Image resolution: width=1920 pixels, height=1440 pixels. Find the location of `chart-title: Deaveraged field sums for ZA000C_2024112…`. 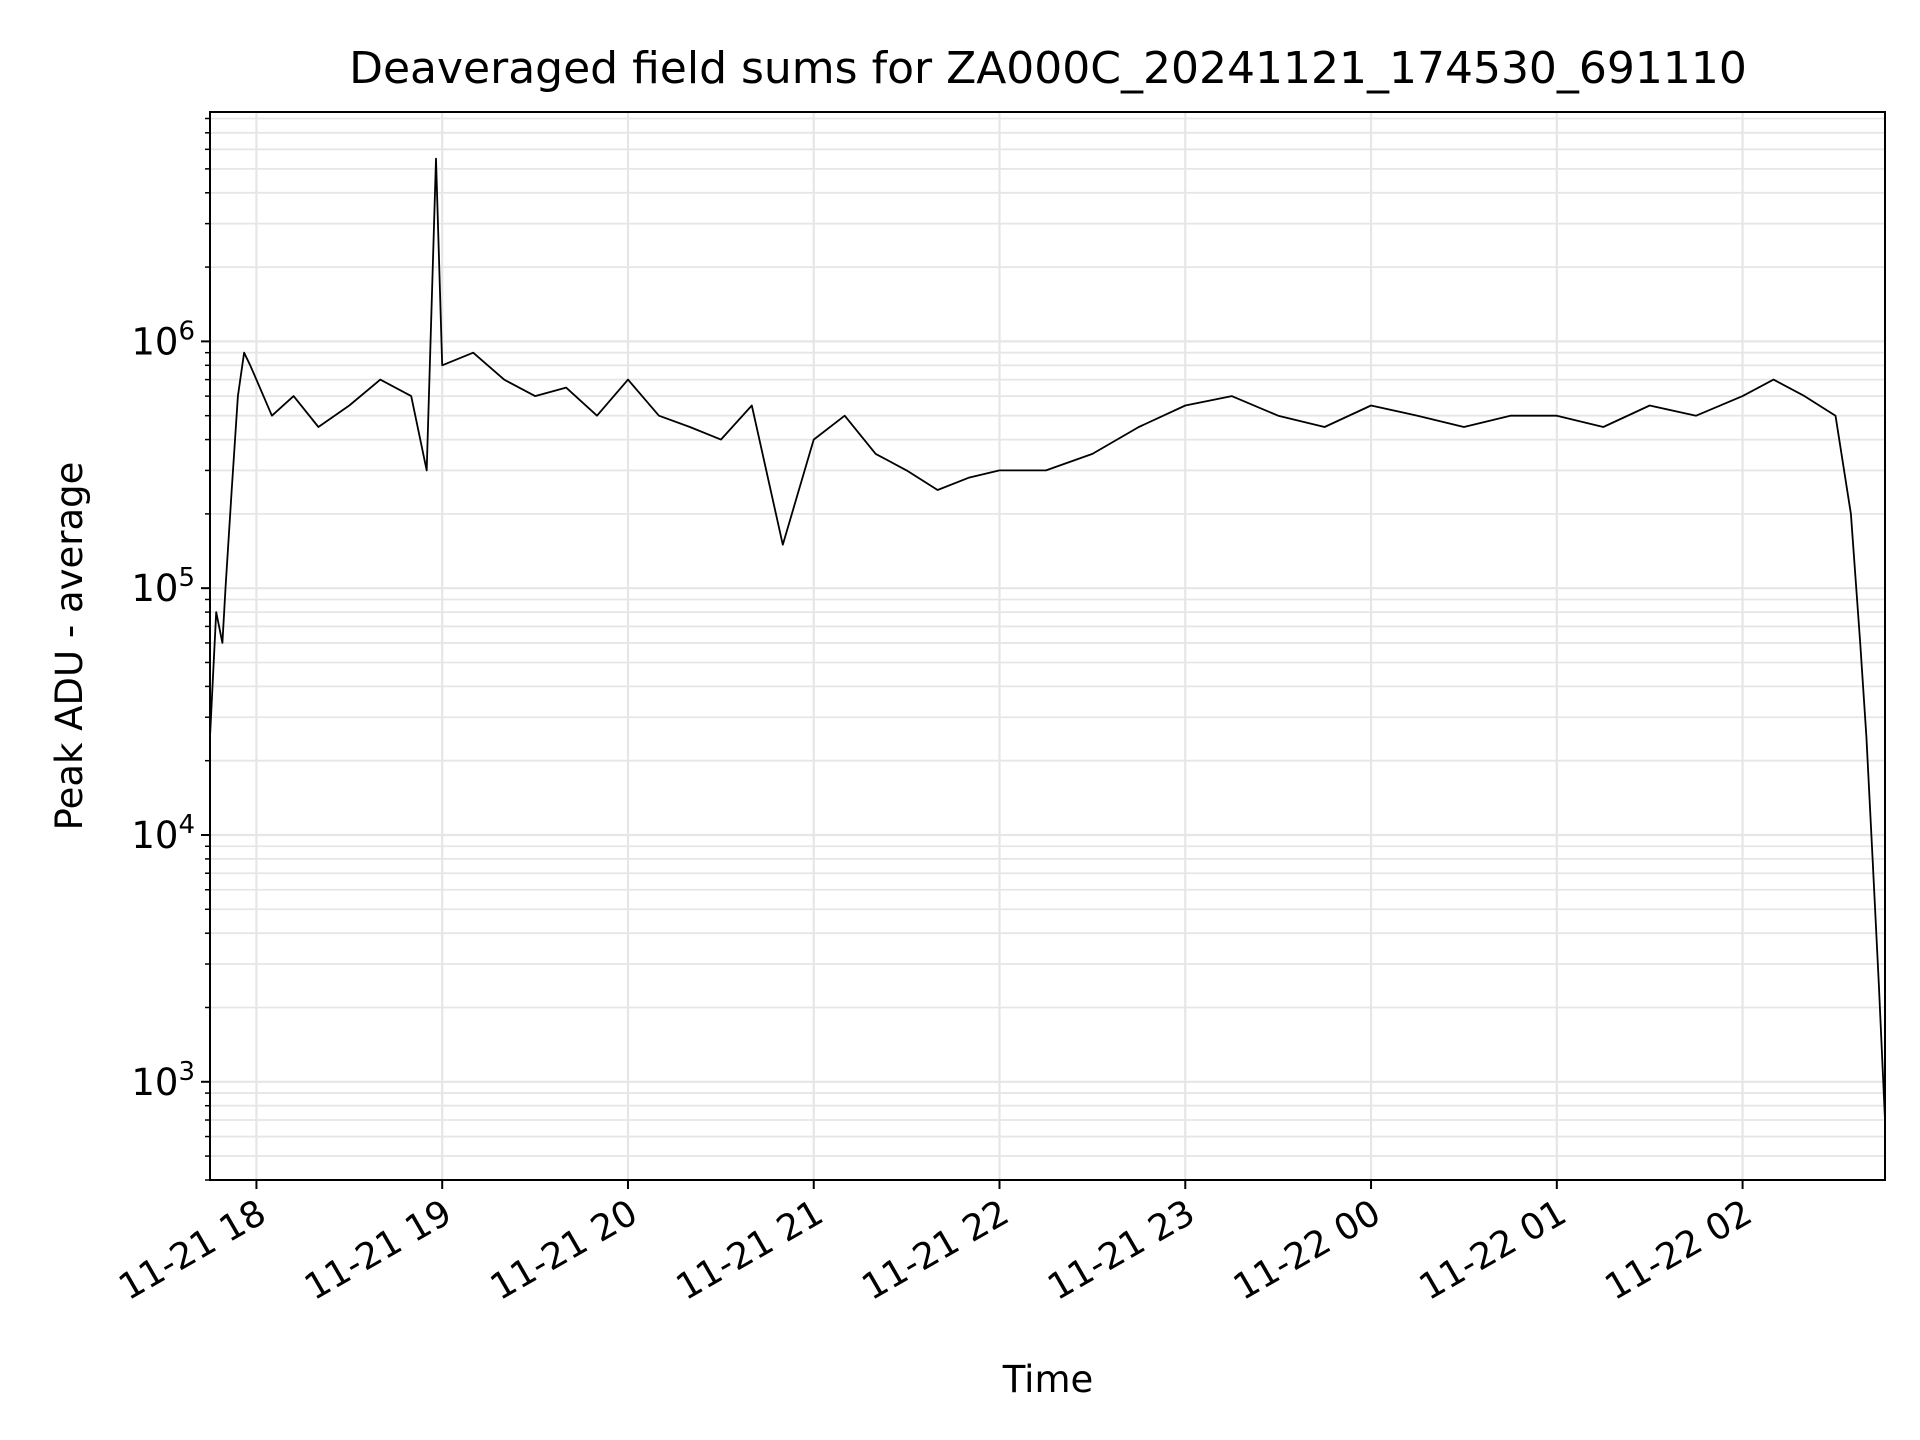

chart-title: Deaveraged field sums for ZA000C_2024112… is located at coordinates (1048, 68).